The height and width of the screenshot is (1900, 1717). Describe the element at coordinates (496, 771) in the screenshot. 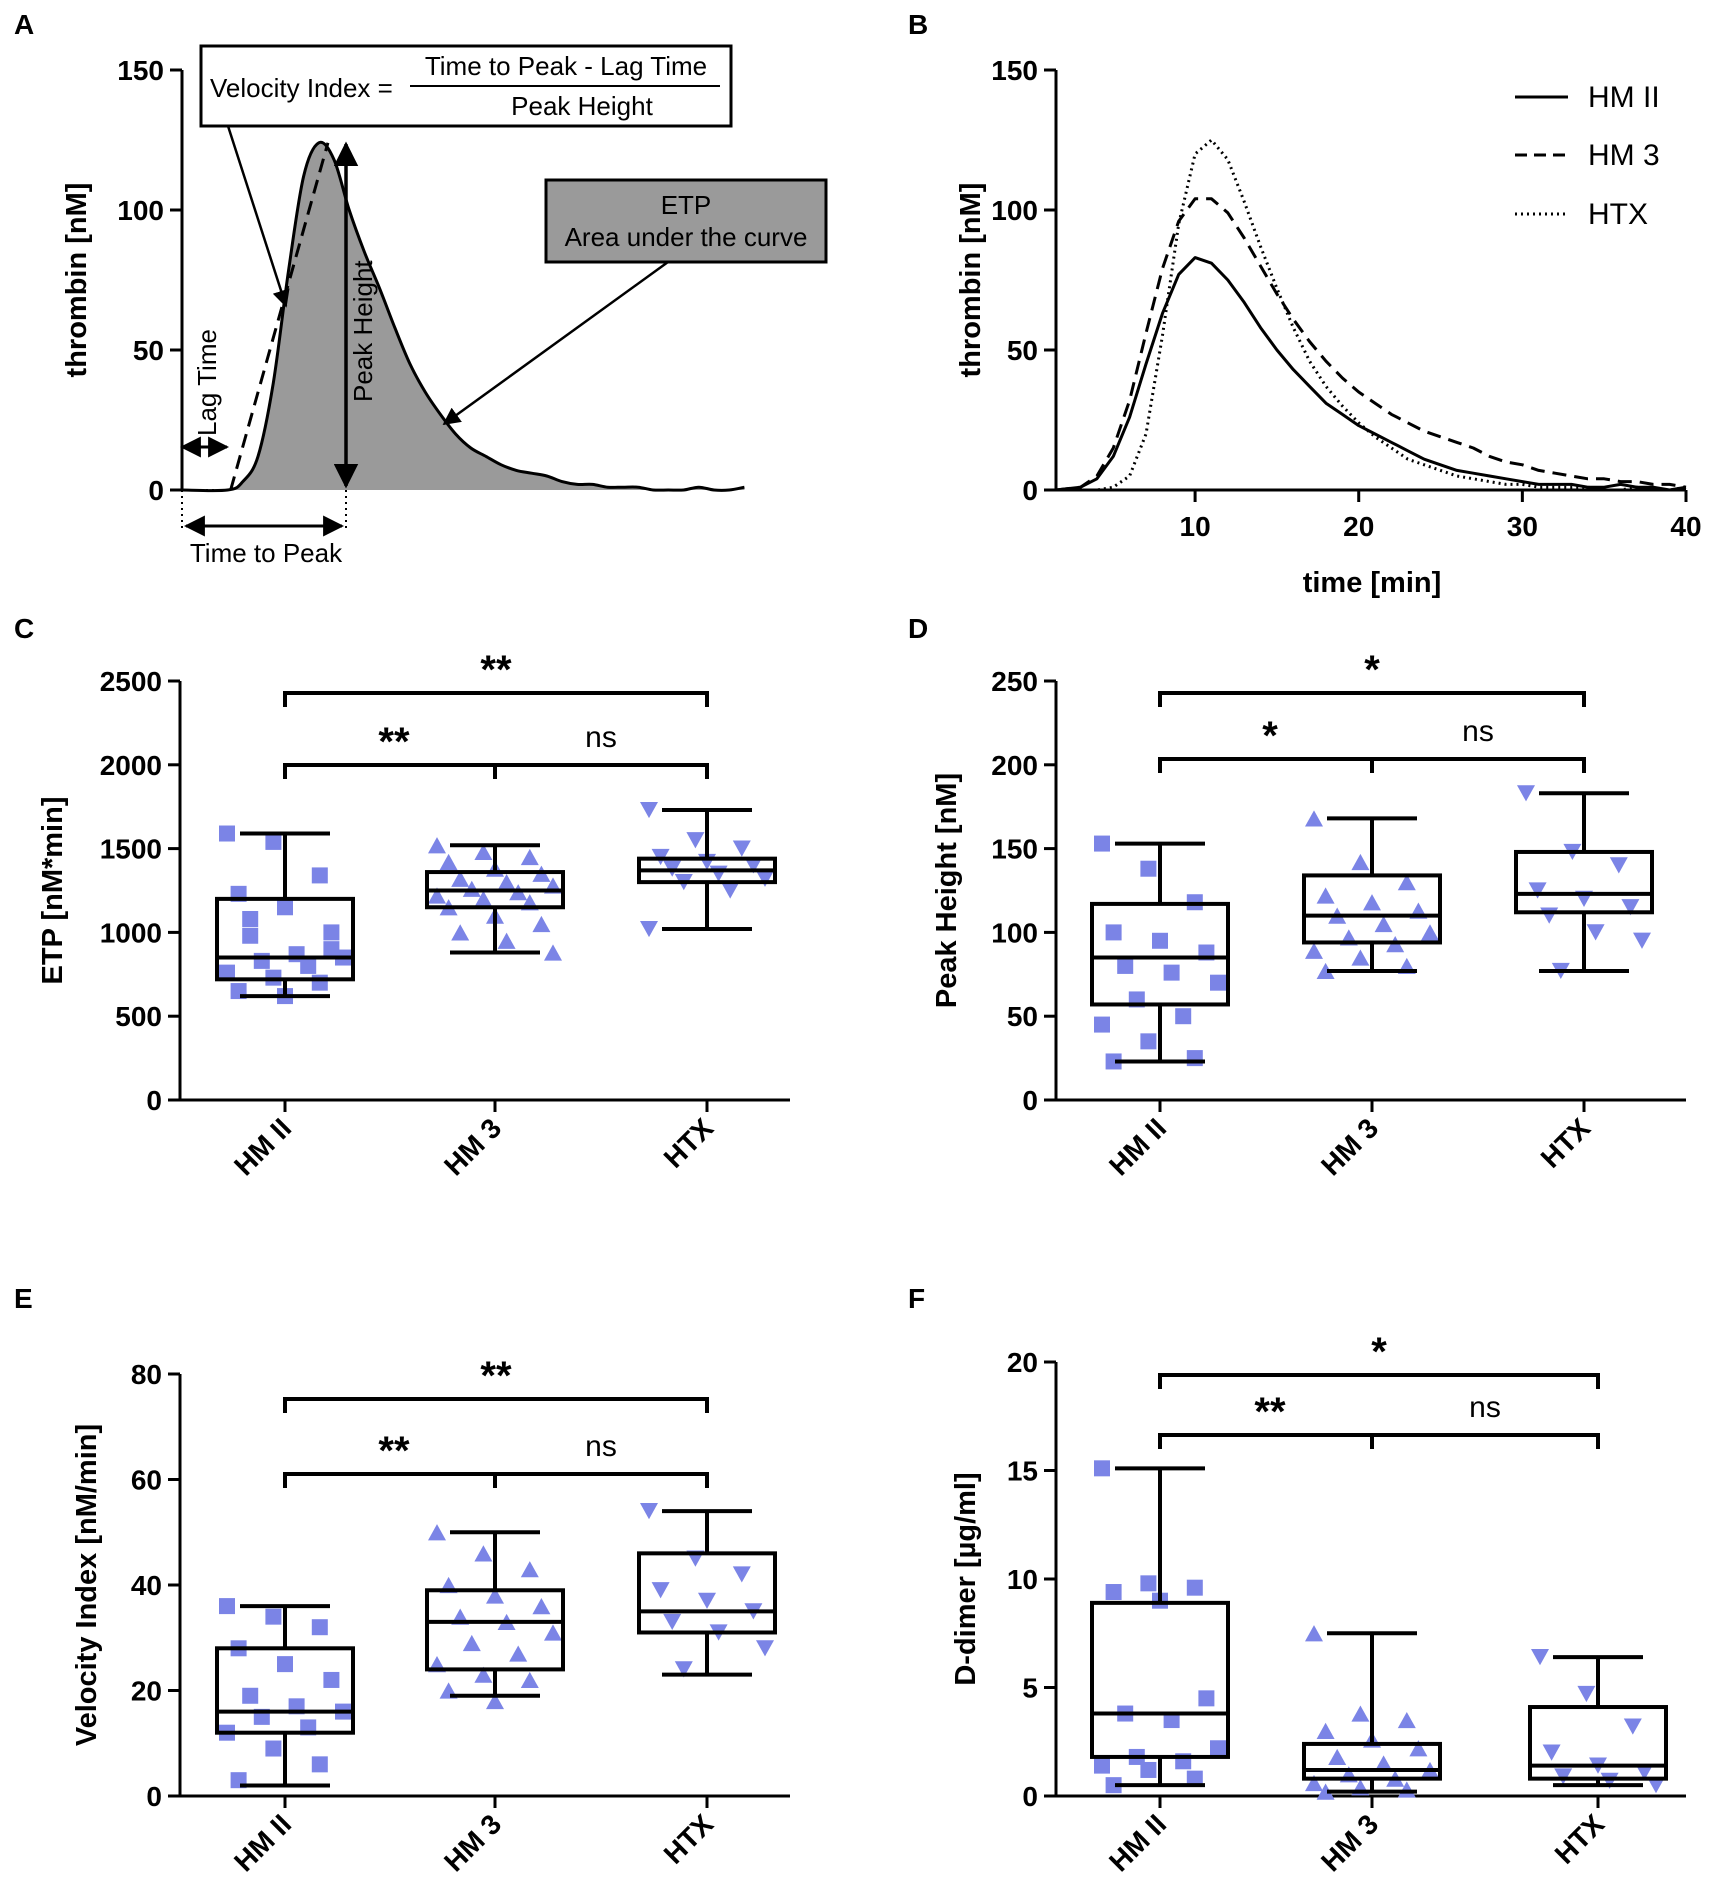

I see `panel-c-bracket-lower` at that location.